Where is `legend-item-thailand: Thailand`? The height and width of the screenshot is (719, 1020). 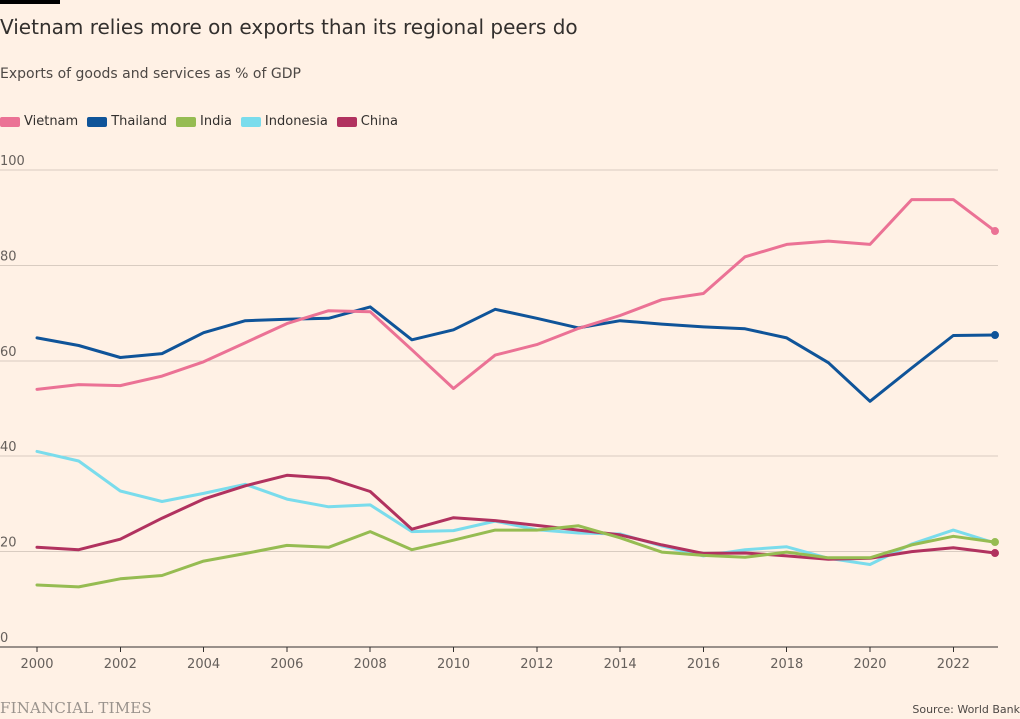
legend-item-thailand: Thailand is located at coordinates (127, 121).